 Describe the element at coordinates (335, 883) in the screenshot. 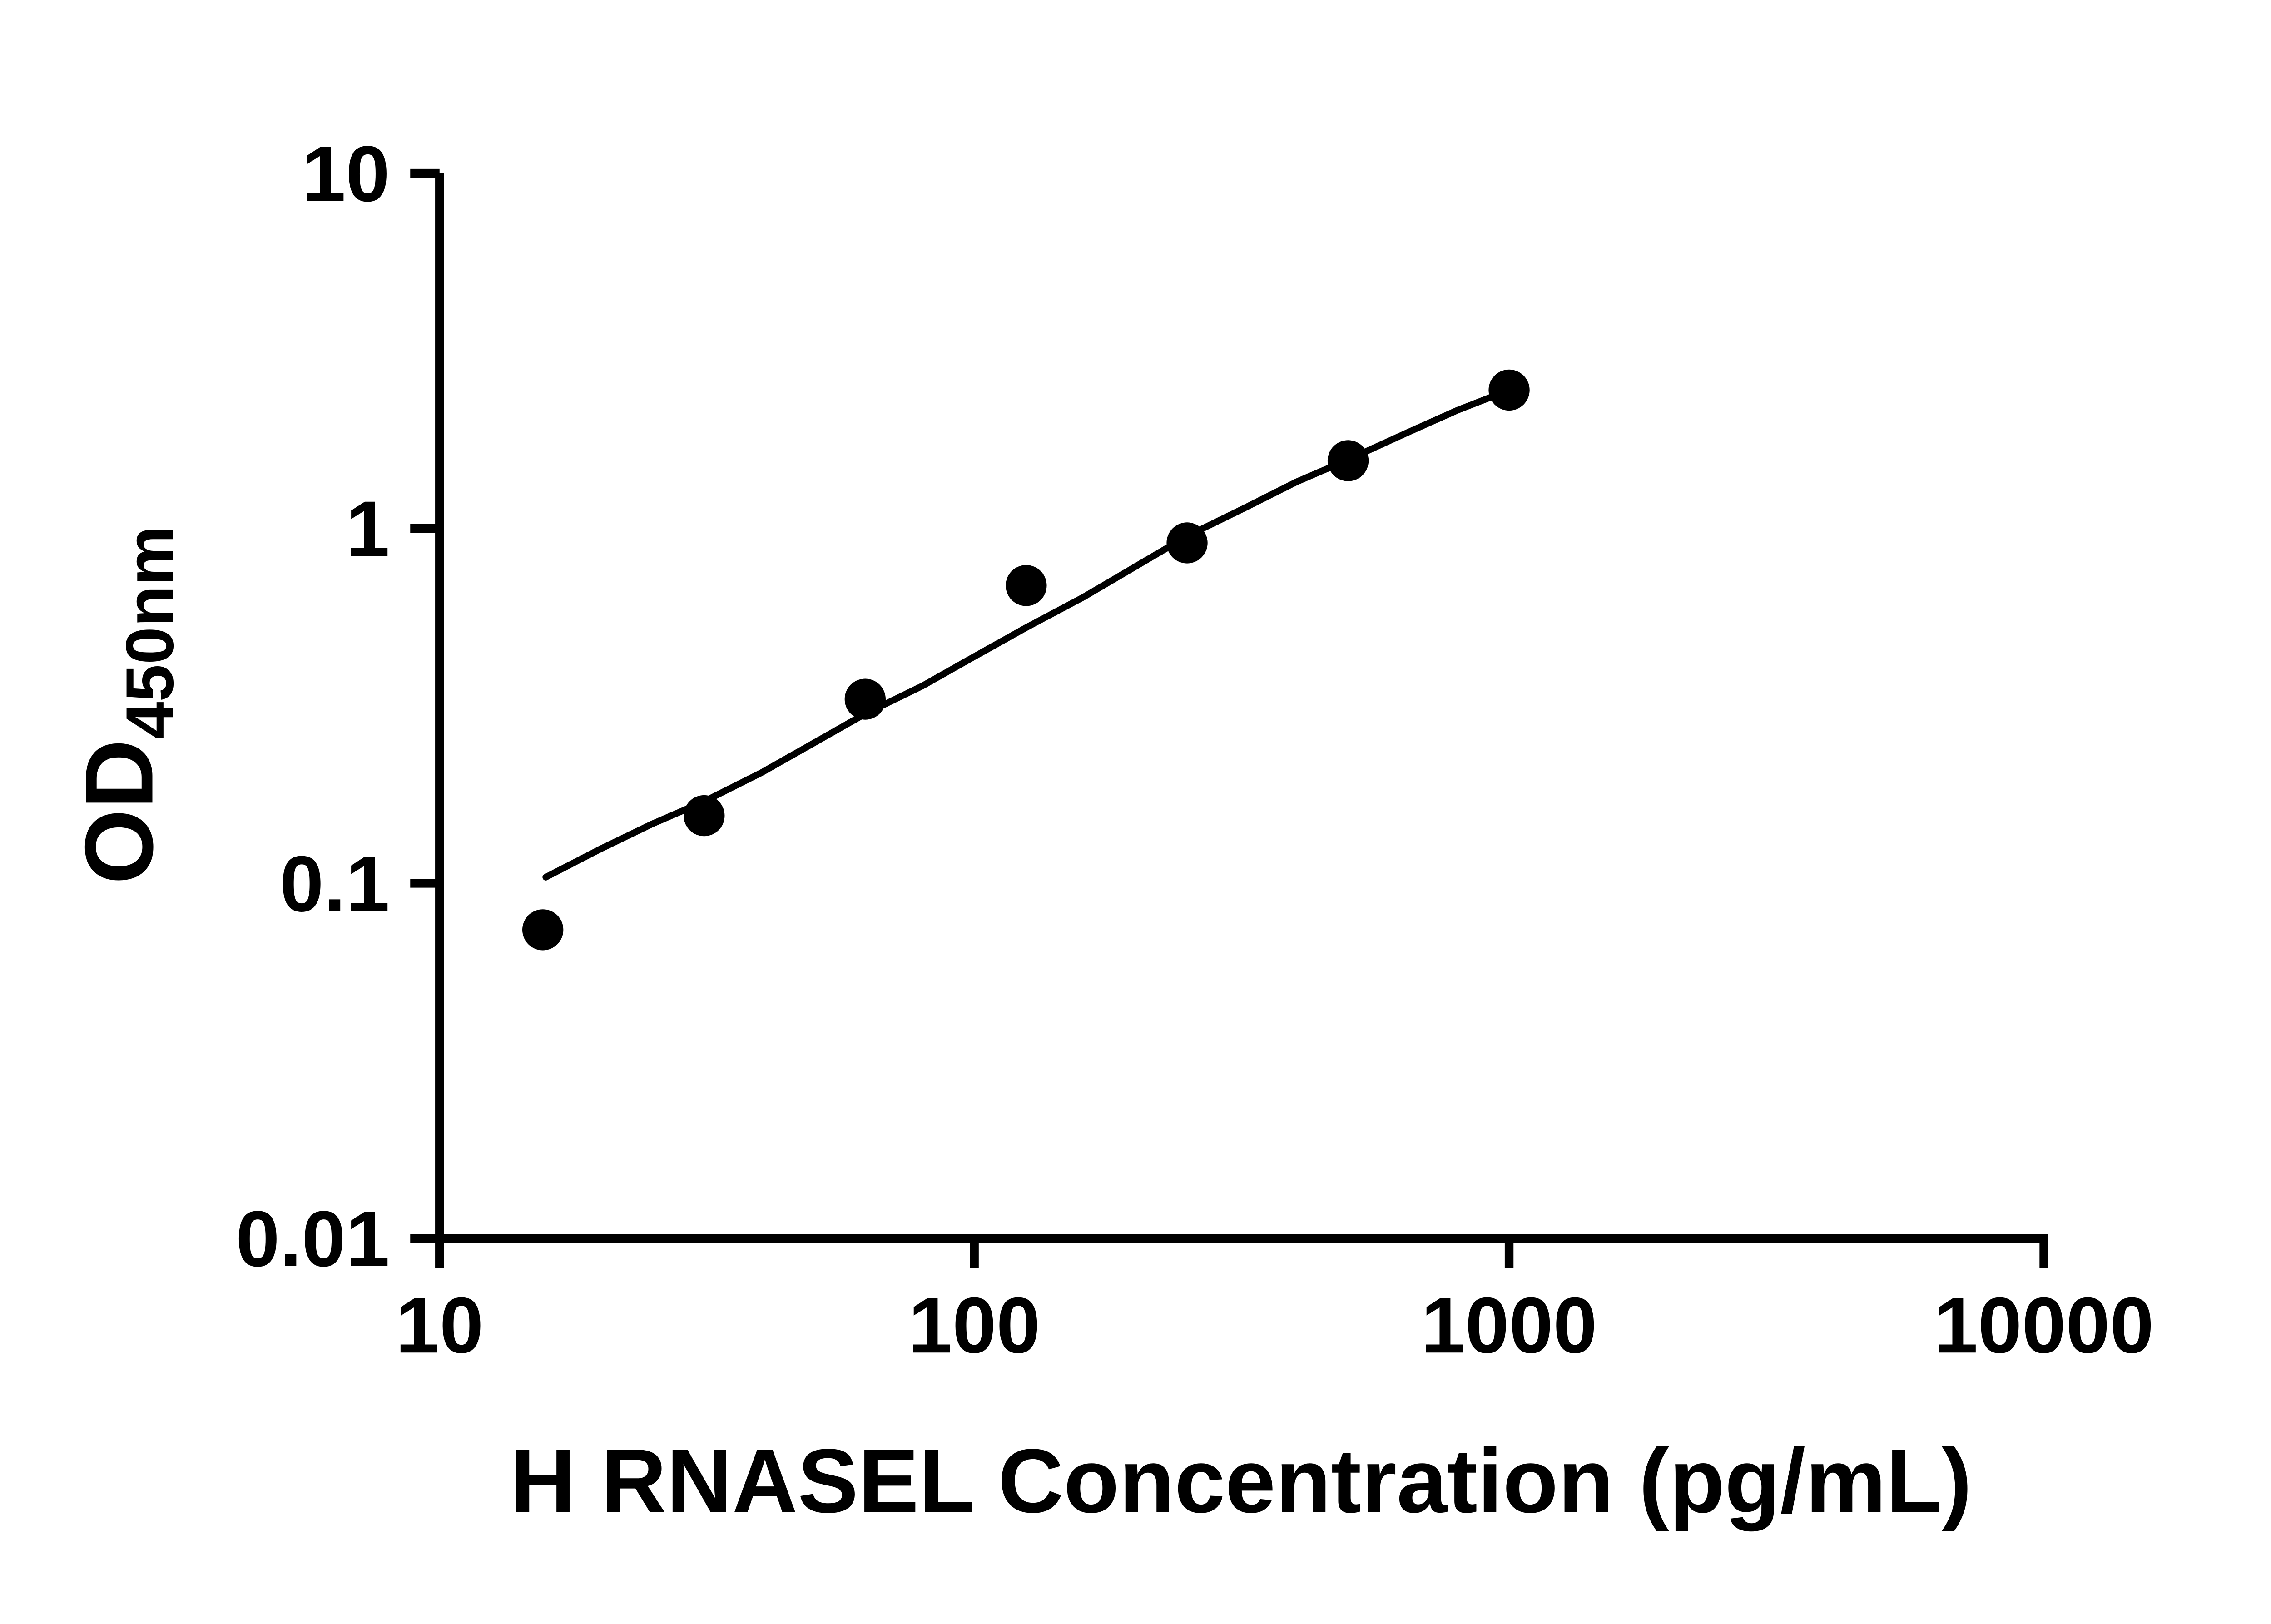

I see `y-axis-tick-label: 0.1` at that location.